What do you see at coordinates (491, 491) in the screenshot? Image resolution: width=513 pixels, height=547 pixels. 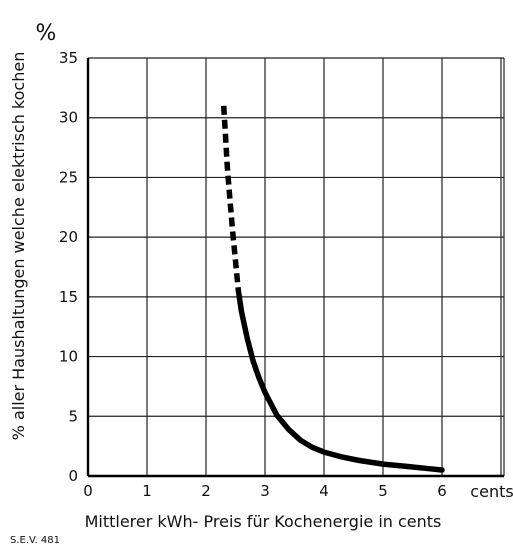 I see `x-unit-label: cents` at bounding box center [491, 491].